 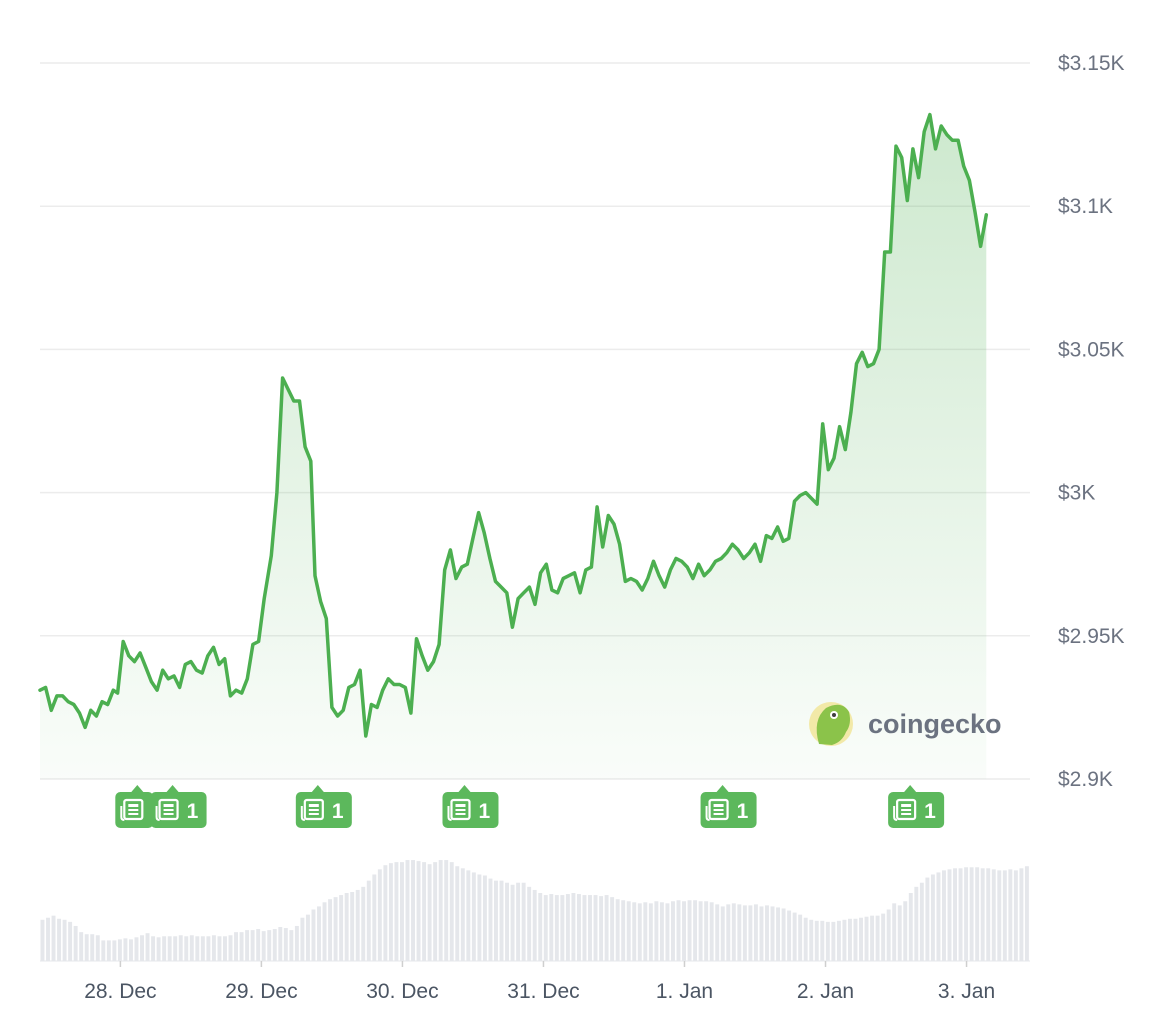 What do you see at coordinates (535, 911) in the screenshot?
I see `volume-bars` at bounding box center [535, 911].